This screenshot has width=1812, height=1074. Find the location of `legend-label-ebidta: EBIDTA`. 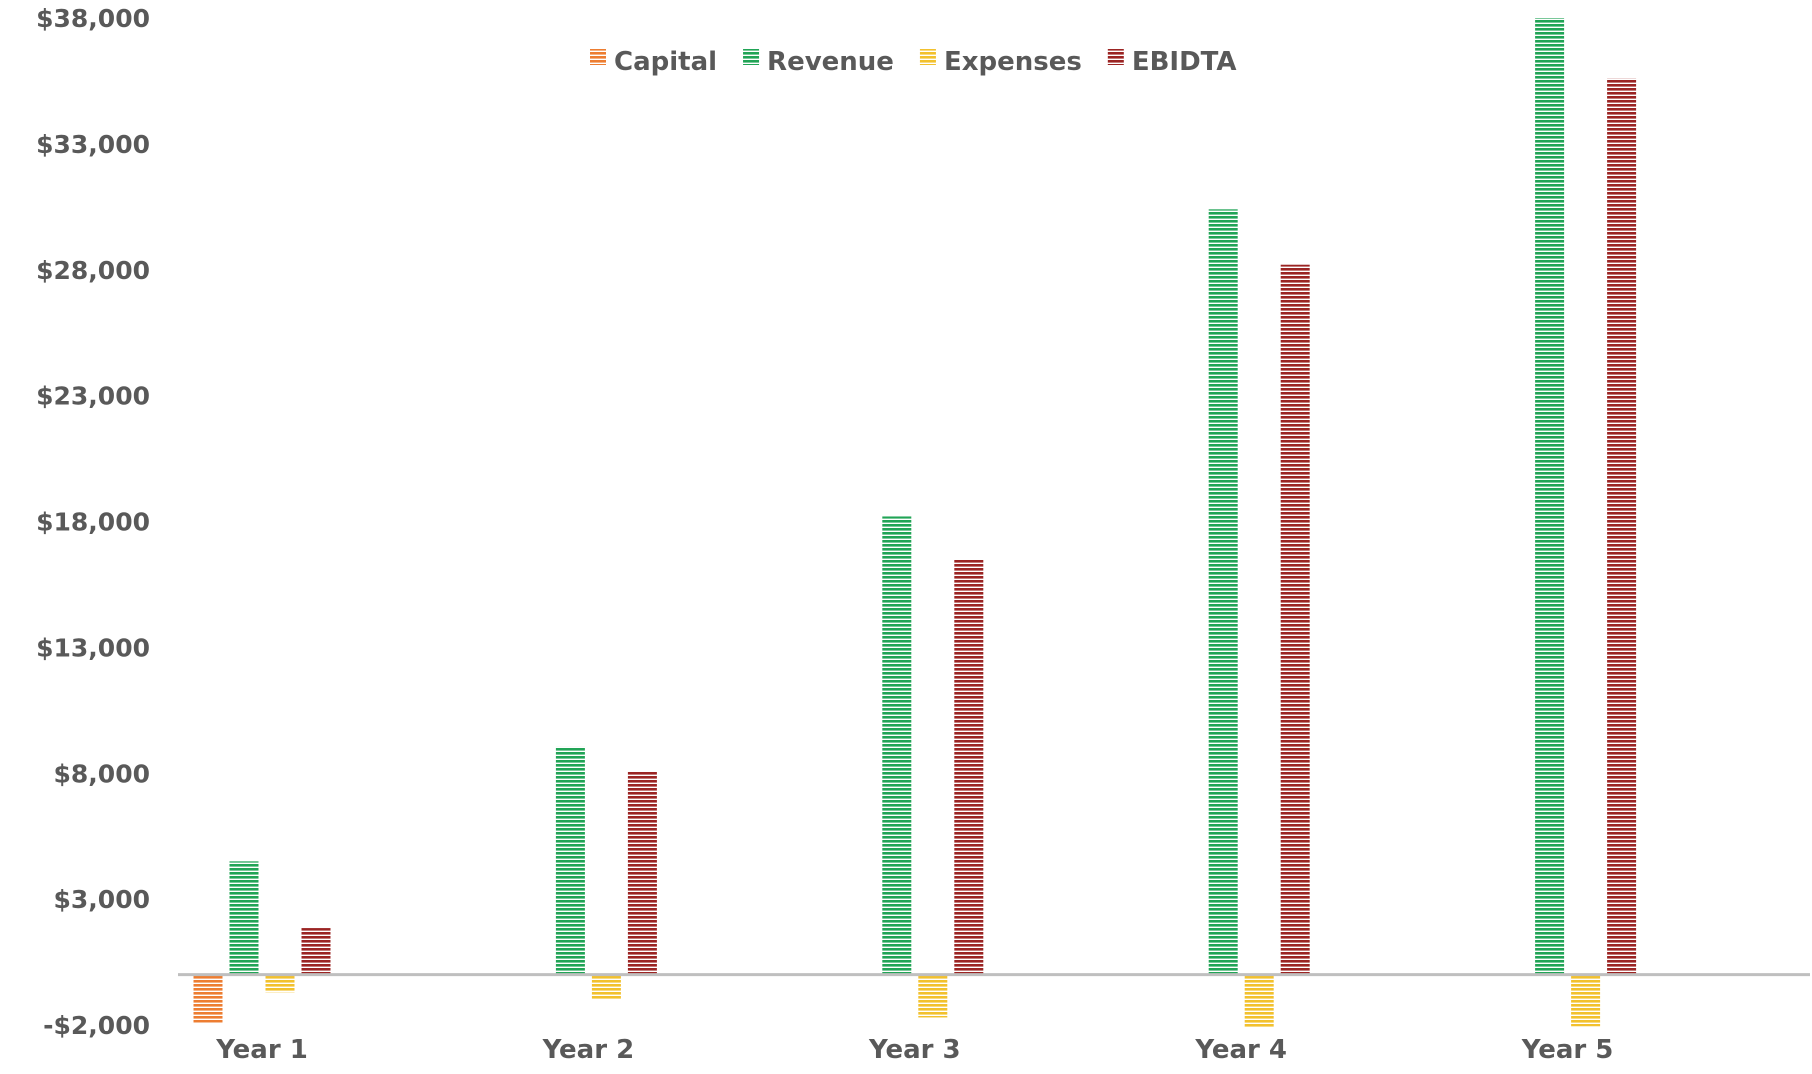

legend-label-ebidta: EBIDTA is located at coordinates (1184, 62).